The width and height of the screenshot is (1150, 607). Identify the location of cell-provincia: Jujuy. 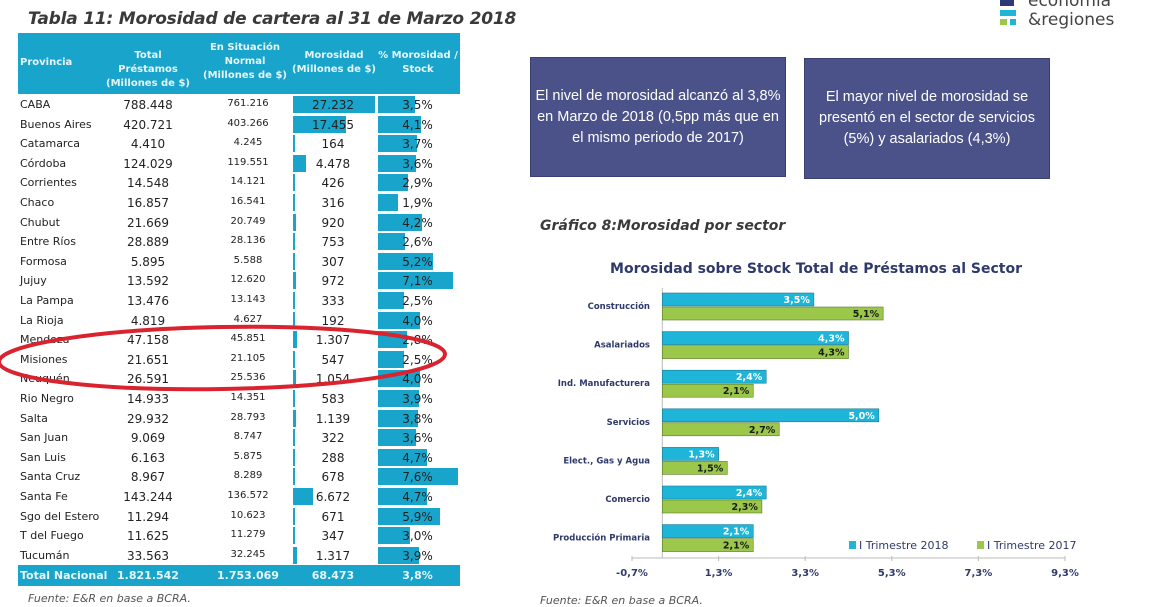
(33, 281).